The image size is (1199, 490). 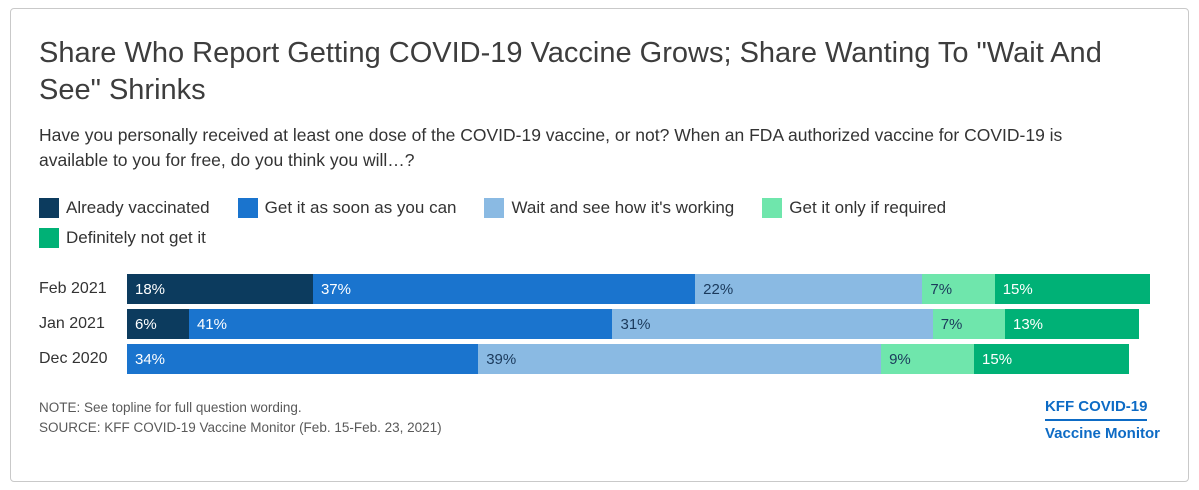 I want to click on bar-value-label: 31%, so click(x=635, y=324).